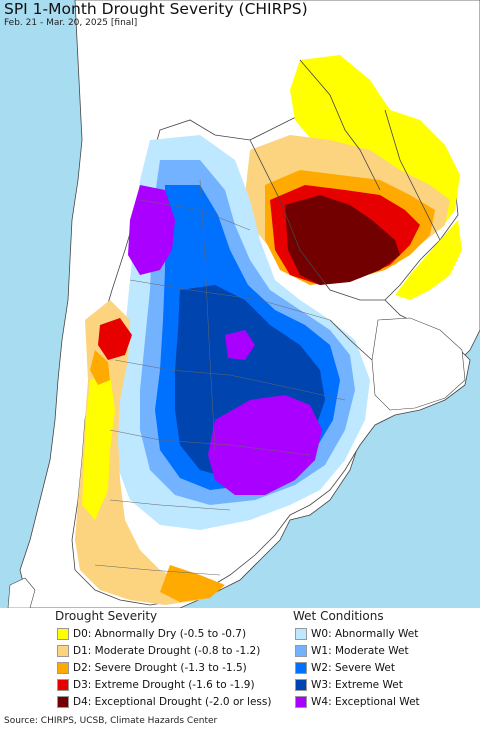  I want to click on legend-item-w2: W2: Severe Wet, so click(345, 668).